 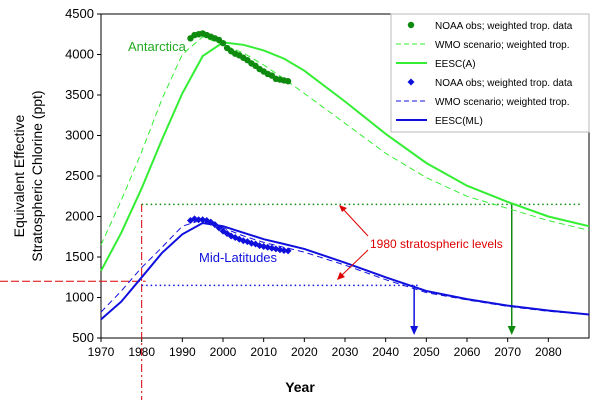 What do you see at coordinates (79, 175) in the screenshot?
I see `y-tick-label-2500: 2500` at bounding box center [79, 175].